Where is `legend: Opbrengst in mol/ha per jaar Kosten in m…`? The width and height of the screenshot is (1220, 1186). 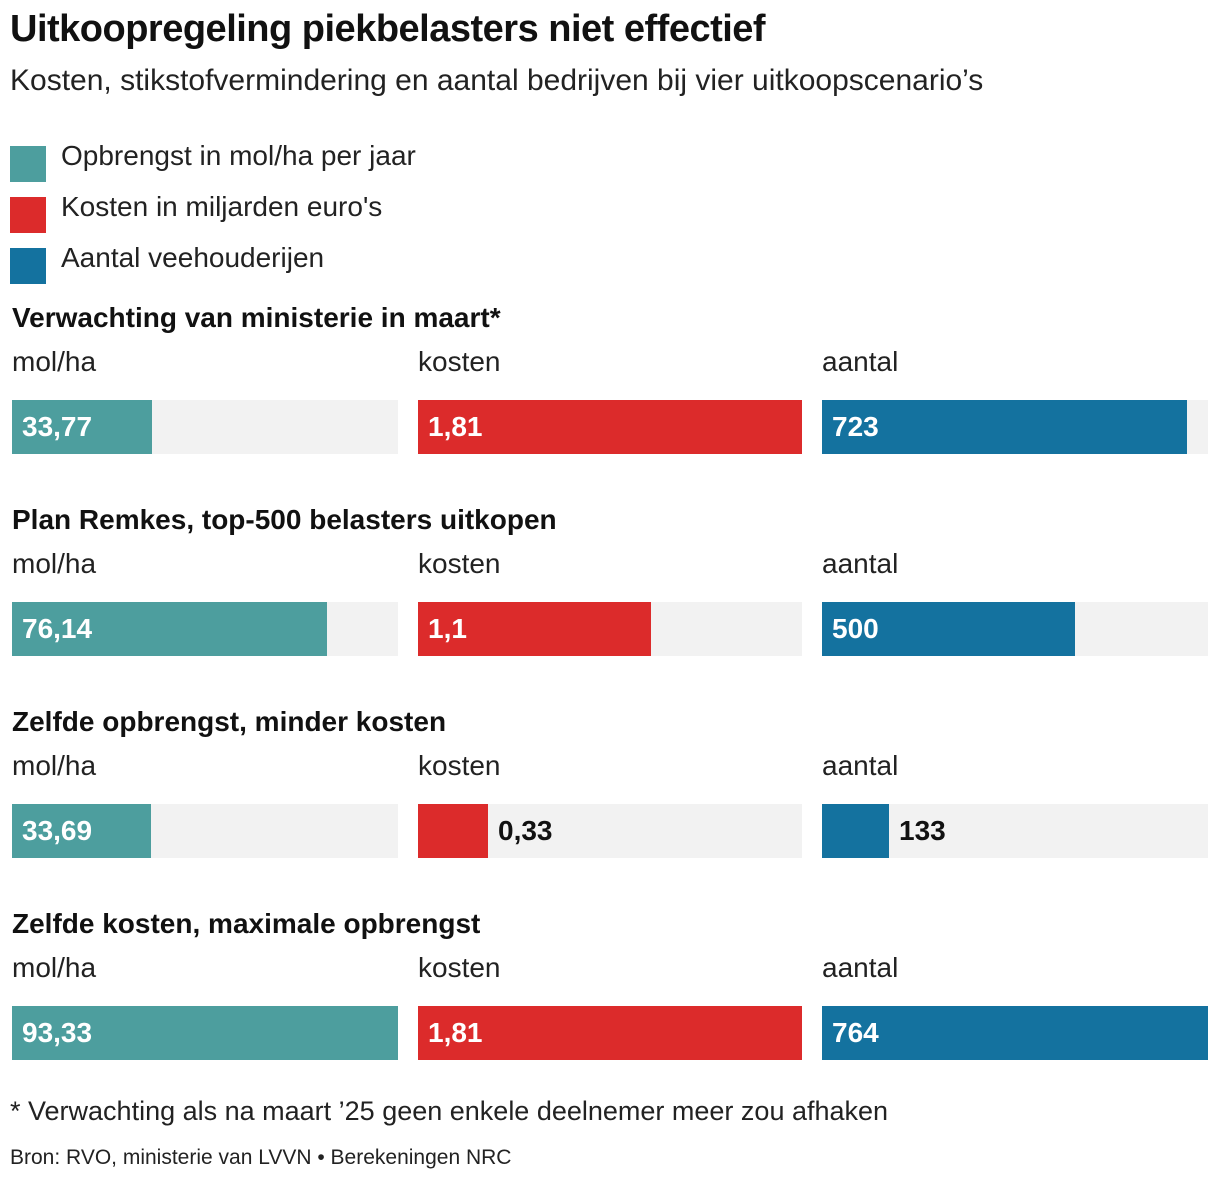
legend: Opbrengst in mol/ha per jaar Kosten in m… is located at coordinates (213, 207).